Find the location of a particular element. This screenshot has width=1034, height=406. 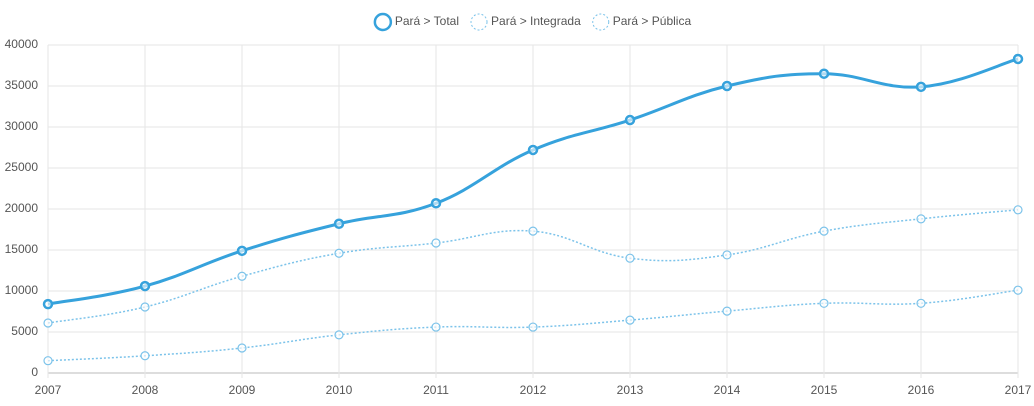

x-tick-label: 2012 is located at coordinates (533, 390).